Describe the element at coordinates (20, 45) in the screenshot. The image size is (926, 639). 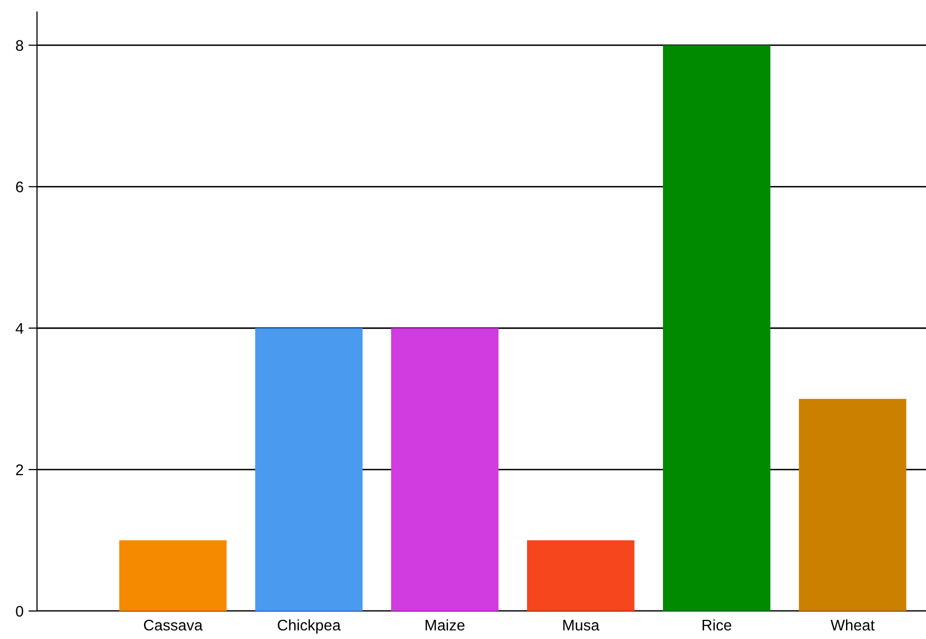
I see `y-tick-label: 8` at that location.